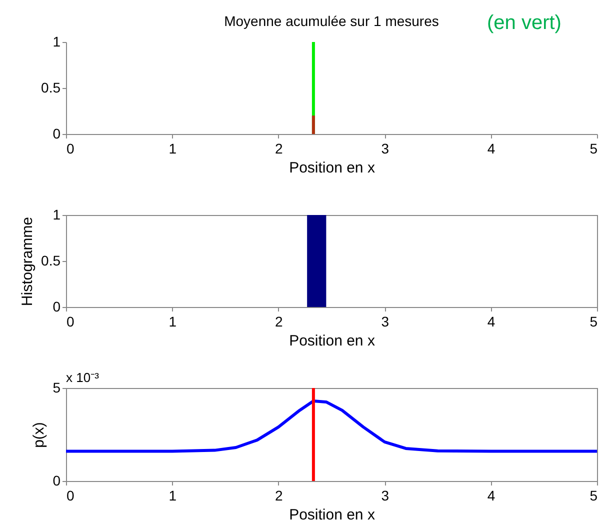 Image resolution: width=608 pixels, height=532 pixels. Describe the element at coordinates (83, 377) in the screenshot. I see `text: x 10⁻³` at that location.